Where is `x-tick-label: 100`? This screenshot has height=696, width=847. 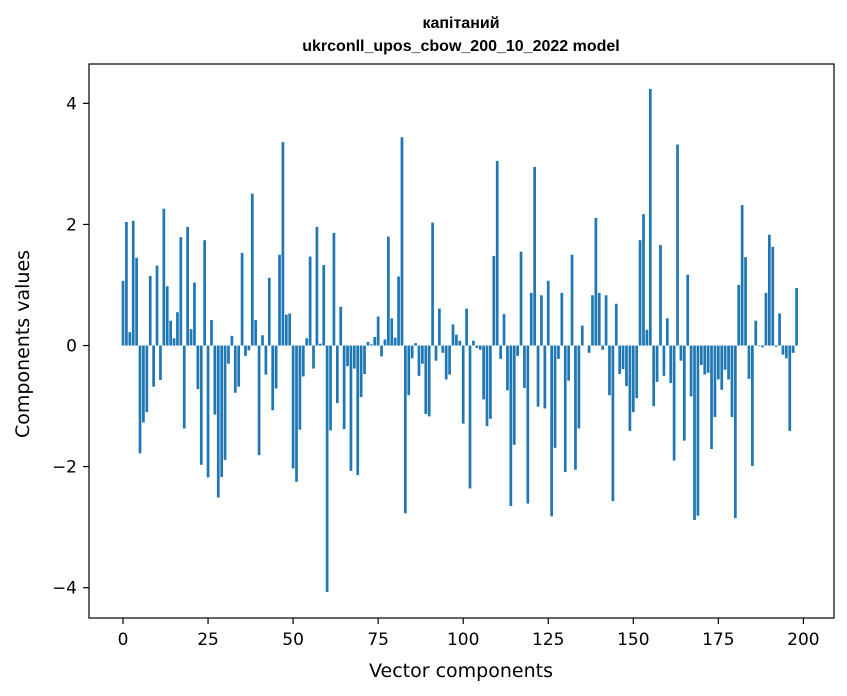
x-tick-label: 100 is located at coordinates (463, 640).